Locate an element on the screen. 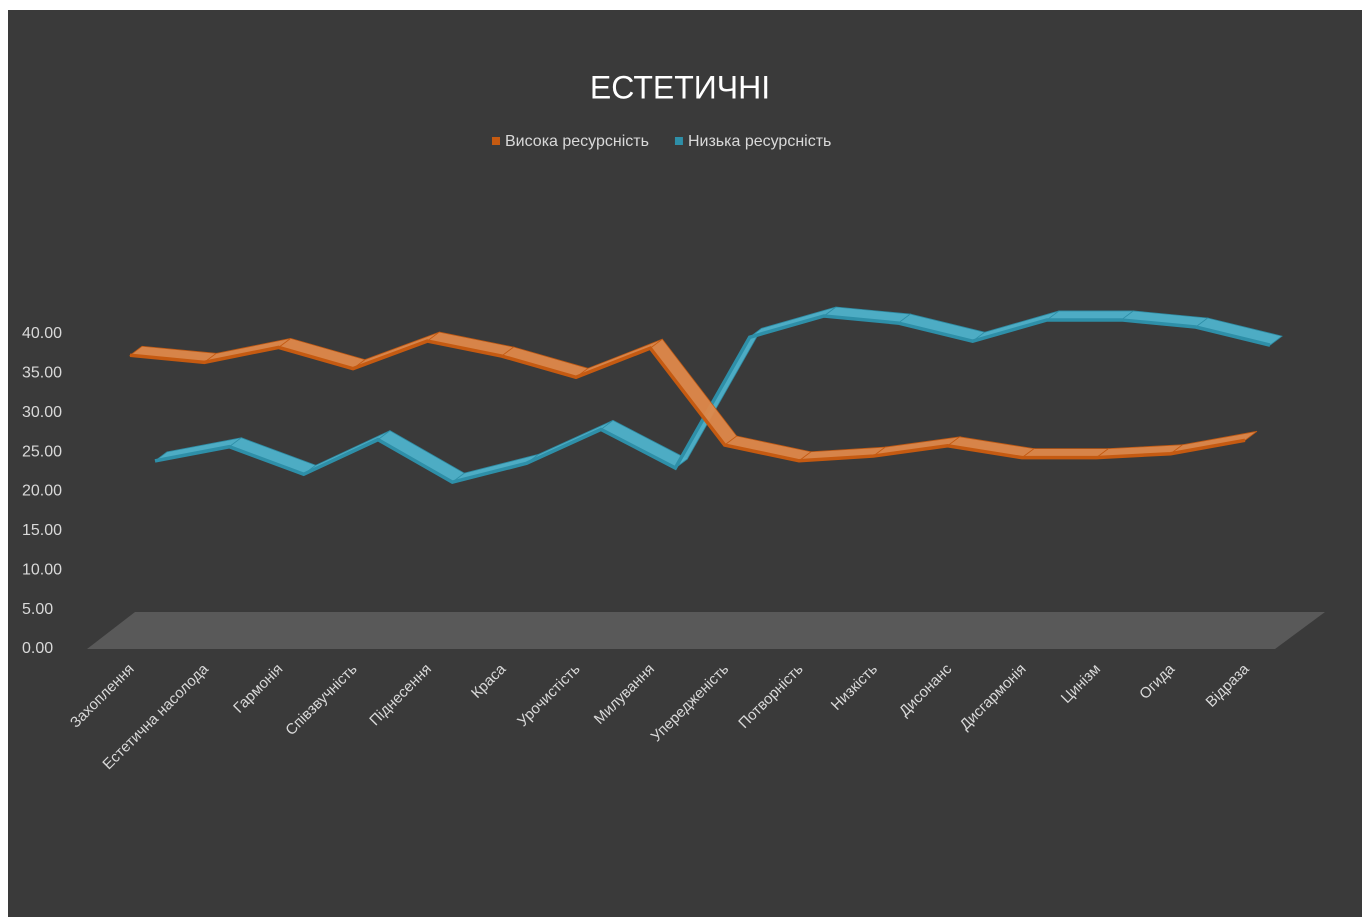 The width and height of the screenshot is (1362, 917). series is located at coordinates (693, 397).